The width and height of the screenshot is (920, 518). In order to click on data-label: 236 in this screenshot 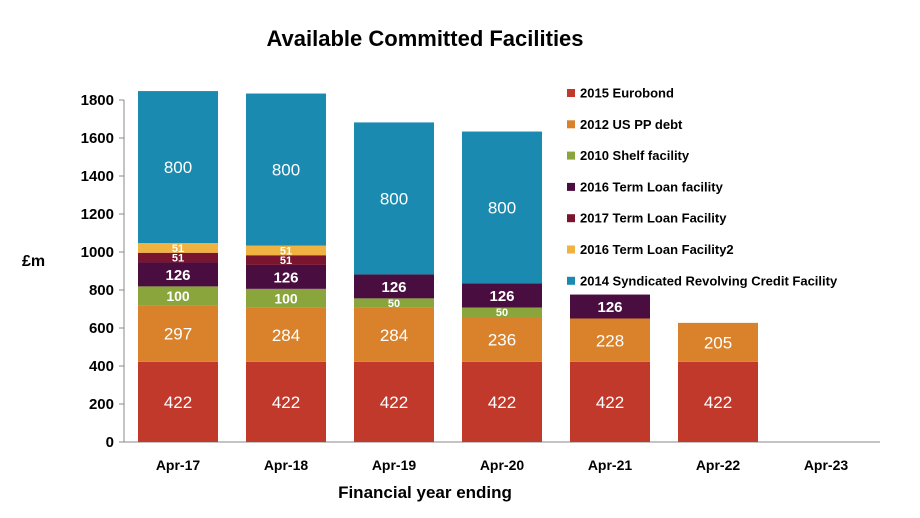, I will do `click(502, 340)`.